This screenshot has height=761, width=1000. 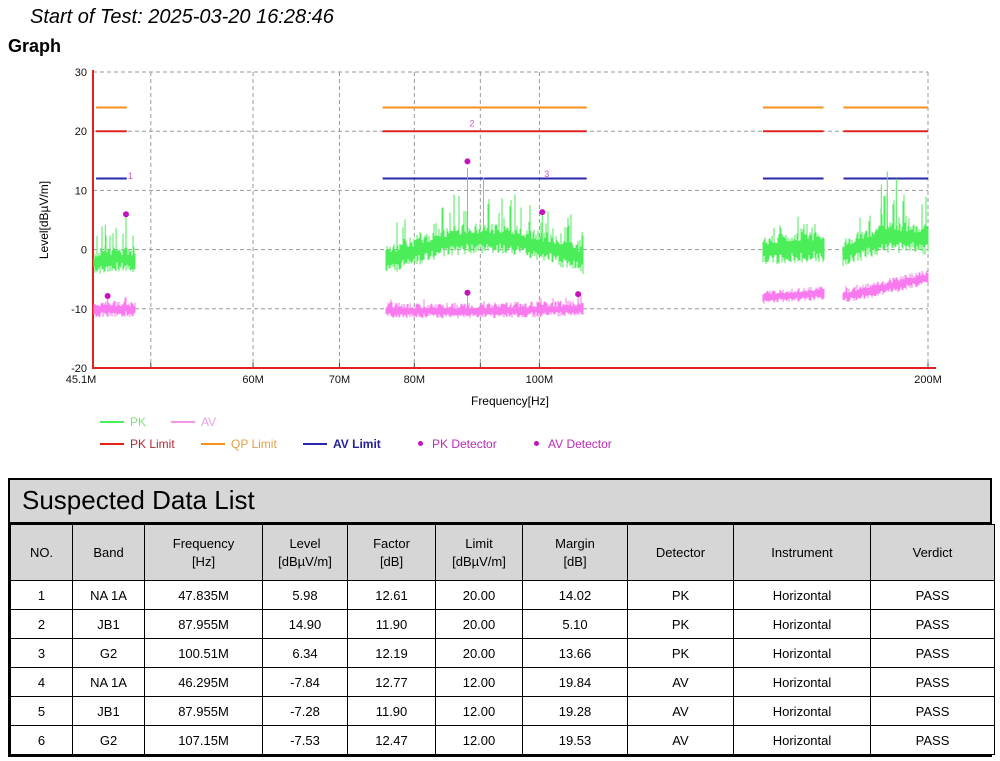 I want to click on cell-level: -7.28, so click(x=305, y=711).